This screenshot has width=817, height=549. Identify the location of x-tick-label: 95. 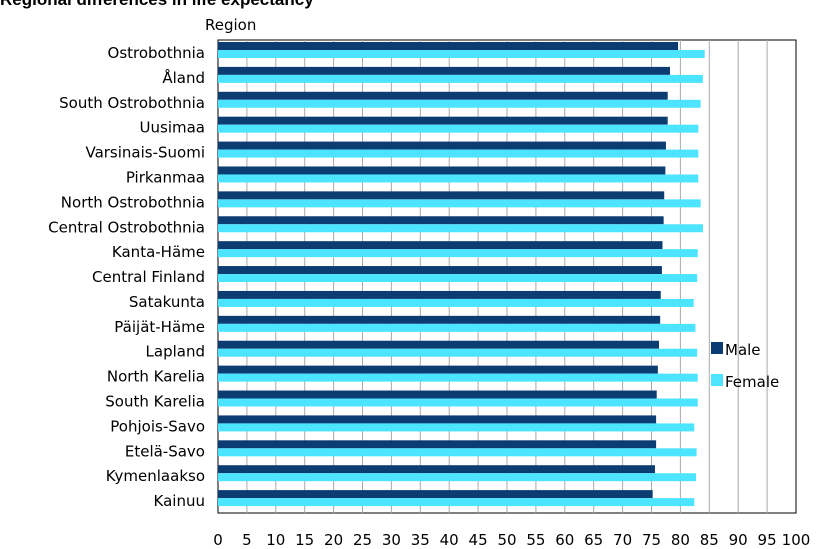
(767, 540).